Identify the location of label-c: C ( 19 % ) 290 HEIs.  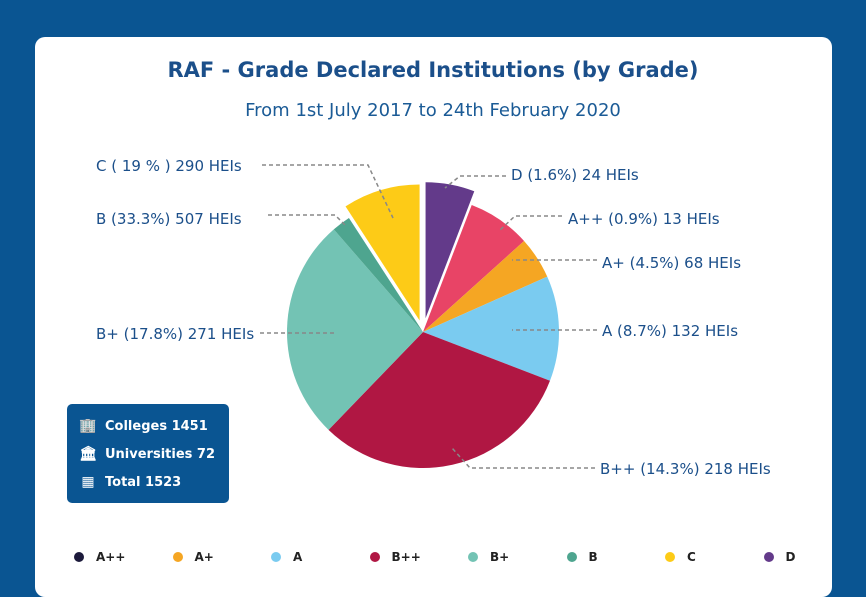
(169, 166).